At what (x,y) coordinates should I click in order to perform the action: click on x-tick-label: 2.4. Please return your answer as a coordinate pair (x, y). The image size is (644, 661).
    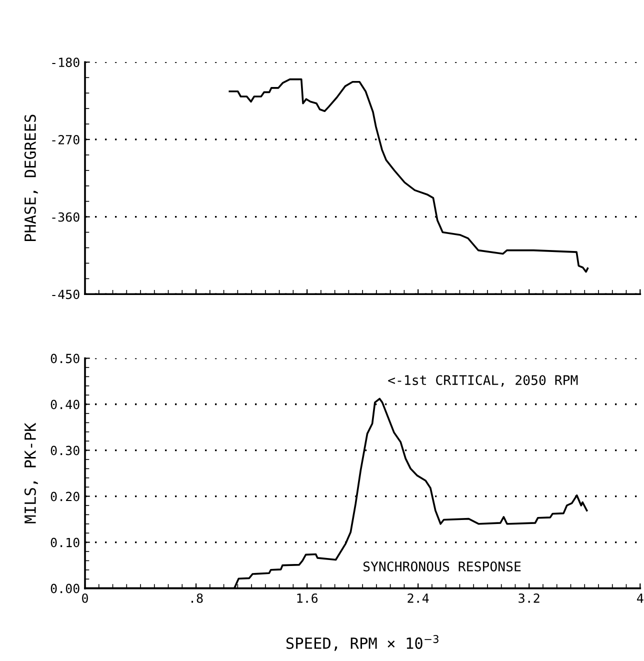
    Looking at the image, I should click on (418, 598).